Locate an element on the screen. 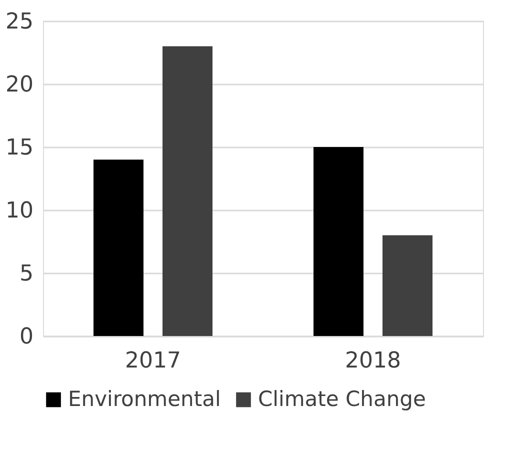 This screenshot has width=521, height=461. y-tick-label: 10 is located at coordinates (20, 211).